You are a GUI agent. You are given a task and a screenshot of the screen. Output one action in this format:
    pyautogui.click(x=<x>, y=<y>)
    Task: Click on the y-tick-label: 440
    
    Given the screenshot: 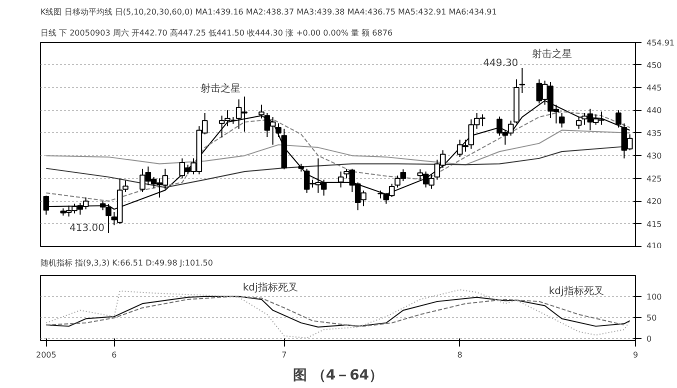 What is the action you would take?
    pyautogui.click(x=654, y=111)
    